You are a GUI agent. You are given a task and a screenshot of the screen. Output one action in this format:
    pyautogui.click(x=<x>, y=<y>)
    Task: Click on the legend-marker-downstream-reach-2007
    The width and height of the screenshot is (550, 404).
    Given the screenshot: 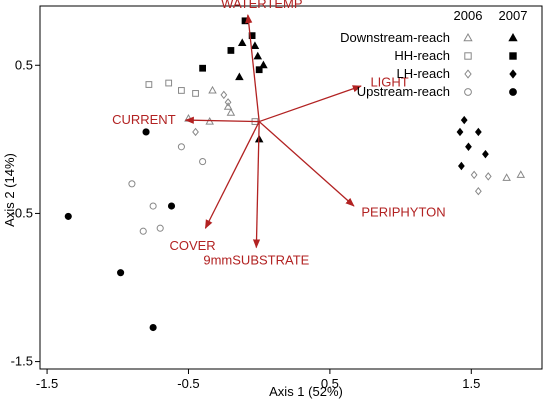 What is the action you would take?
    pyautogui.click(x=513, y=37)
    